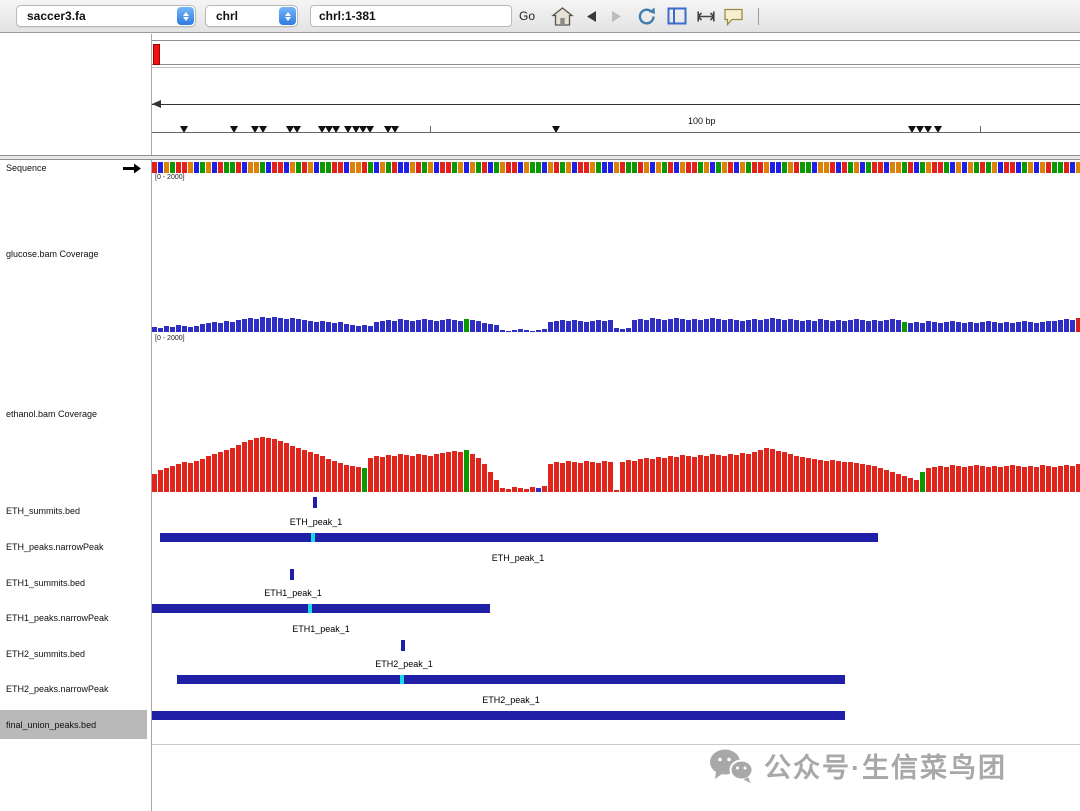  What do you see at coordinates (616, 462) in the screenshot?
I see `ethanol-coverage-track` at bounding box center [616, 462].